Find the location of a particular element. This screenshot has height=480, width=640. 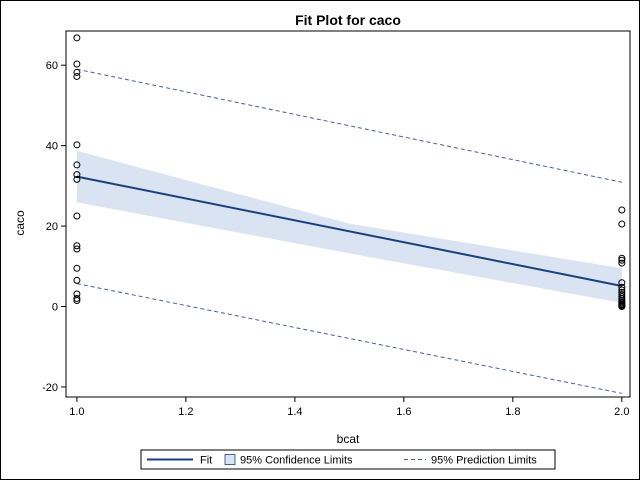

legend-box is located at coordinates (348, 459).